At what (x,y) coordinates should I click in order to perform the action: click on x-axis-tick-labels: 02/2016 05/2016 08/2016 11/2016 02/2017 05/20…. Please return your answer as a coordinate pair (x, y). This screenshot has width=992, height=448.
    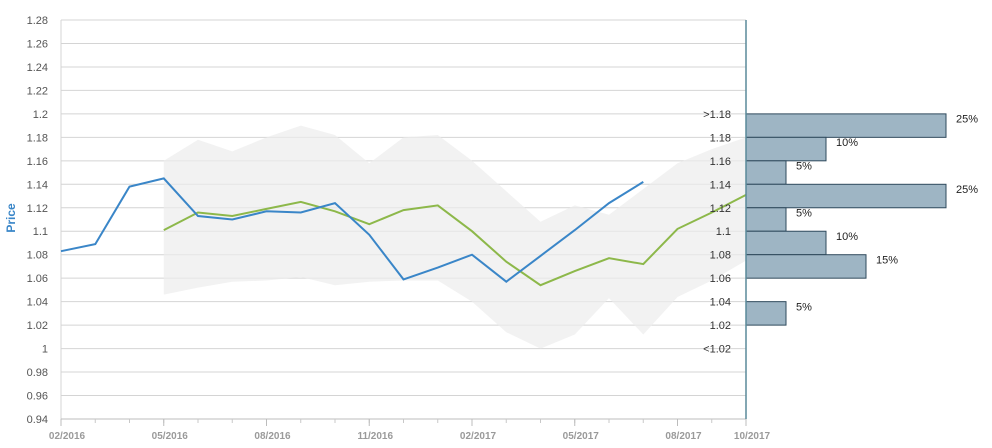
    Looking at the image, I should click on (410, 430).